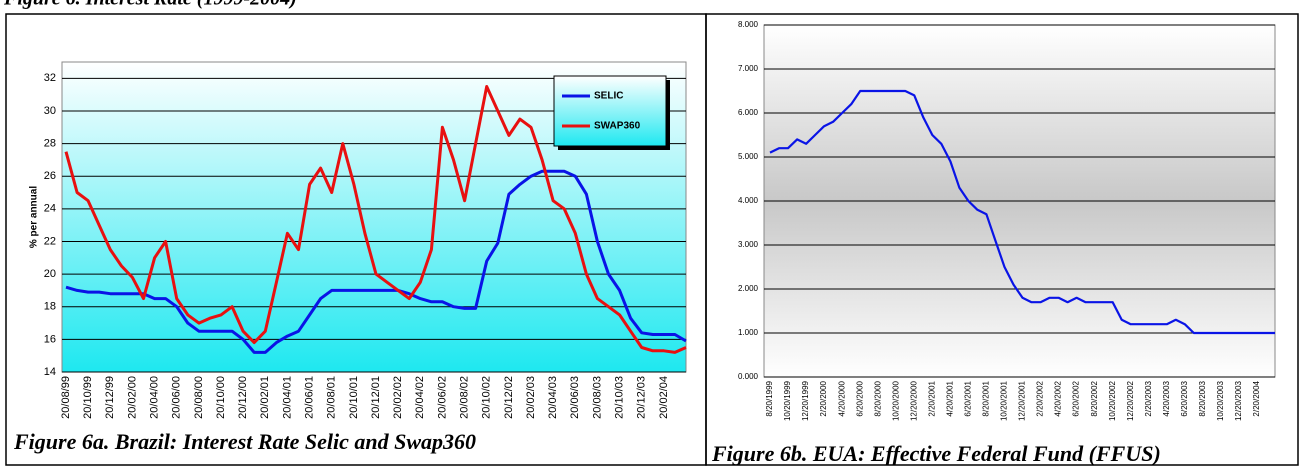 This screenshot has height=472, width=1303. What do you see at coordinates (913, 400) in the screenshot?
I see `x-tick-label: 12/20/2000` at bounding box center [913, 400].